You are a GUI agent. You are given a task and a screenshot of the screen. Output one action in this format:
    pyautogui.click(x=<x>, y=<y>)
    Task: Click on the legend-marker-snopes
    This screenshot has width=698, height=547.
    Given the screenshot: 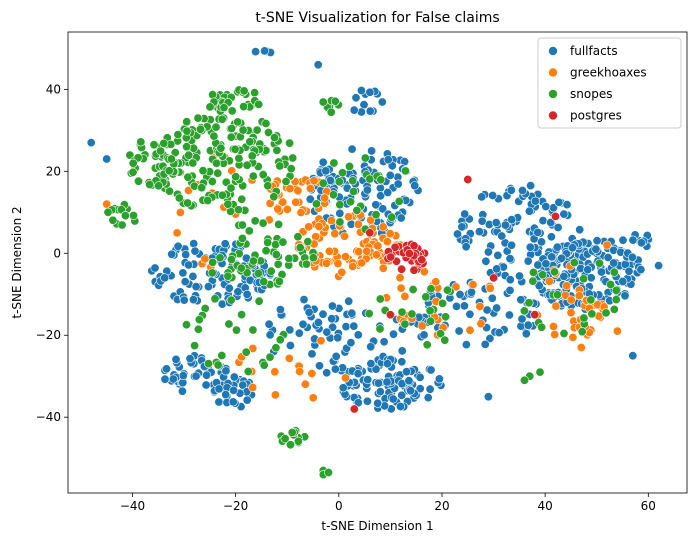 What is the action you would take?
    pyautogui.click(x=553, y=94)
    